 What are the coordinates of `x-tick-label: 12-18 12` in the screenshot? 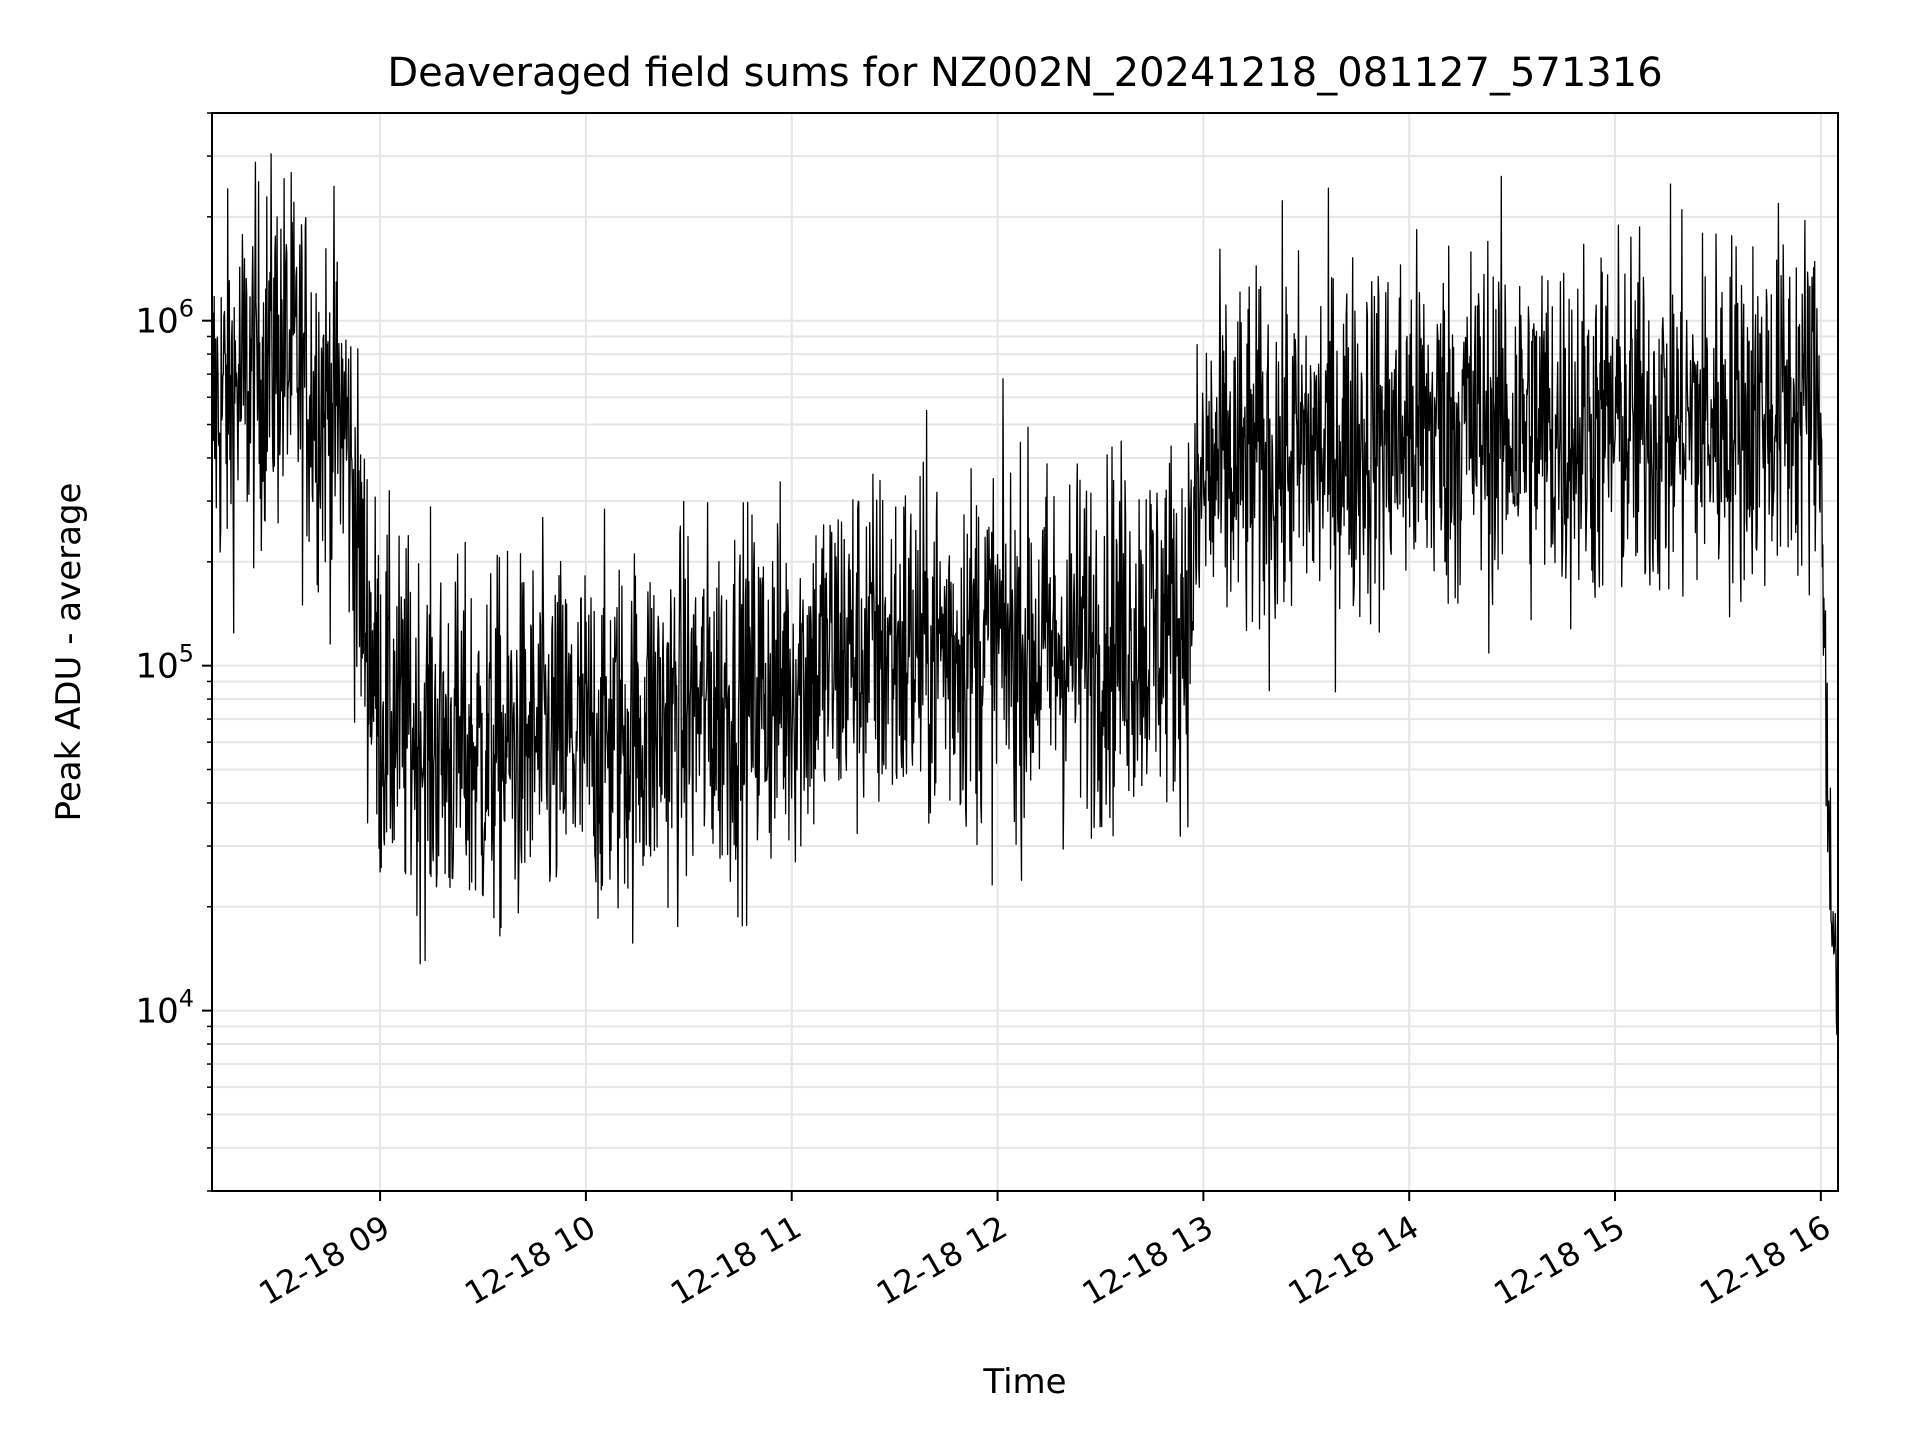 It's located at (942, 1260).